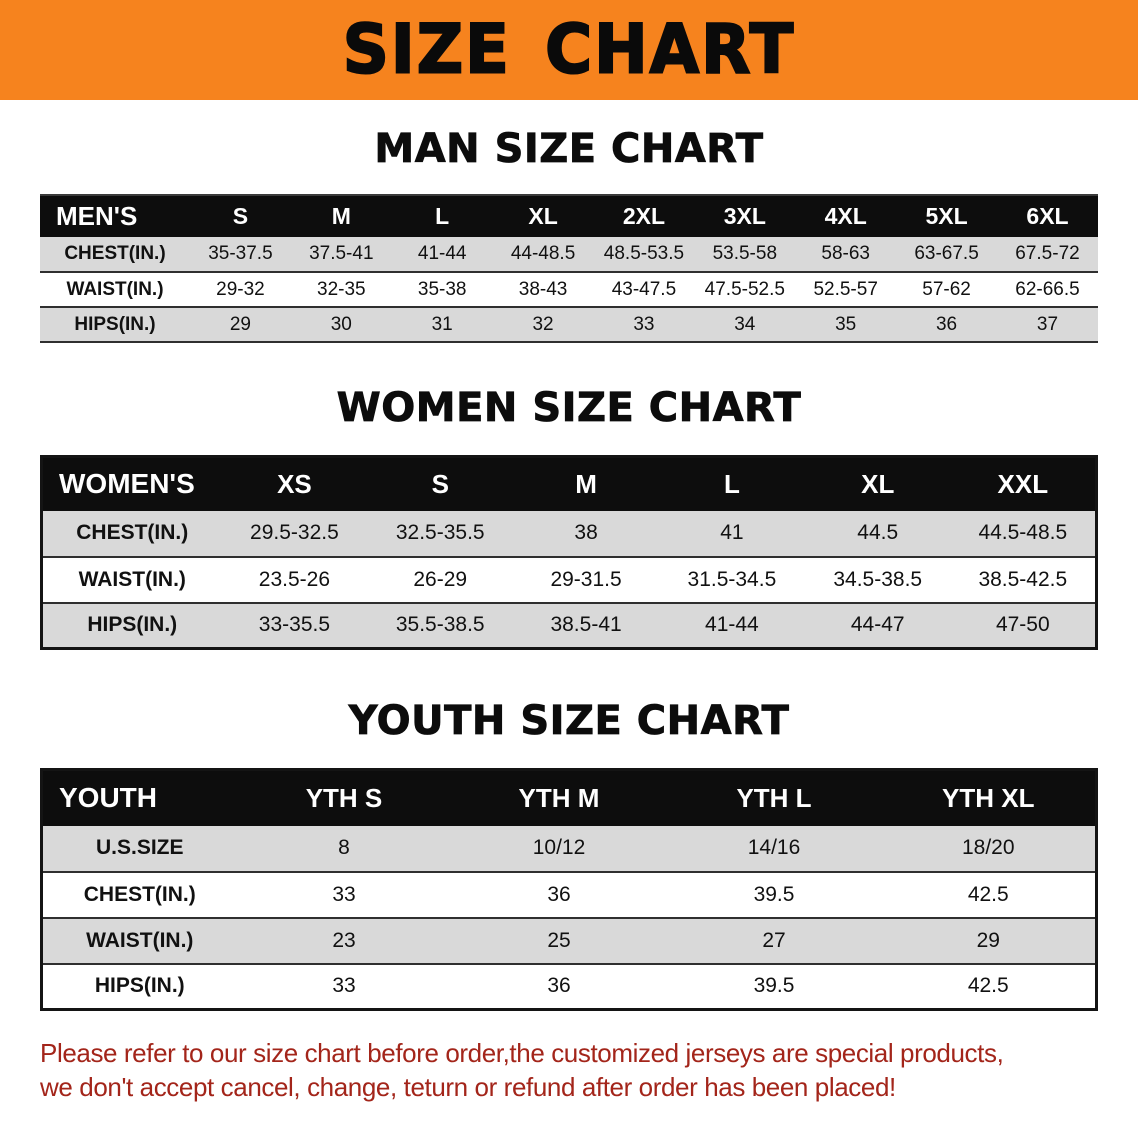  What do you see at coordinates (989, 797) in the screenshot?
I see `size-column-header-cell: YTH XL` at bounding box center [989, 797].